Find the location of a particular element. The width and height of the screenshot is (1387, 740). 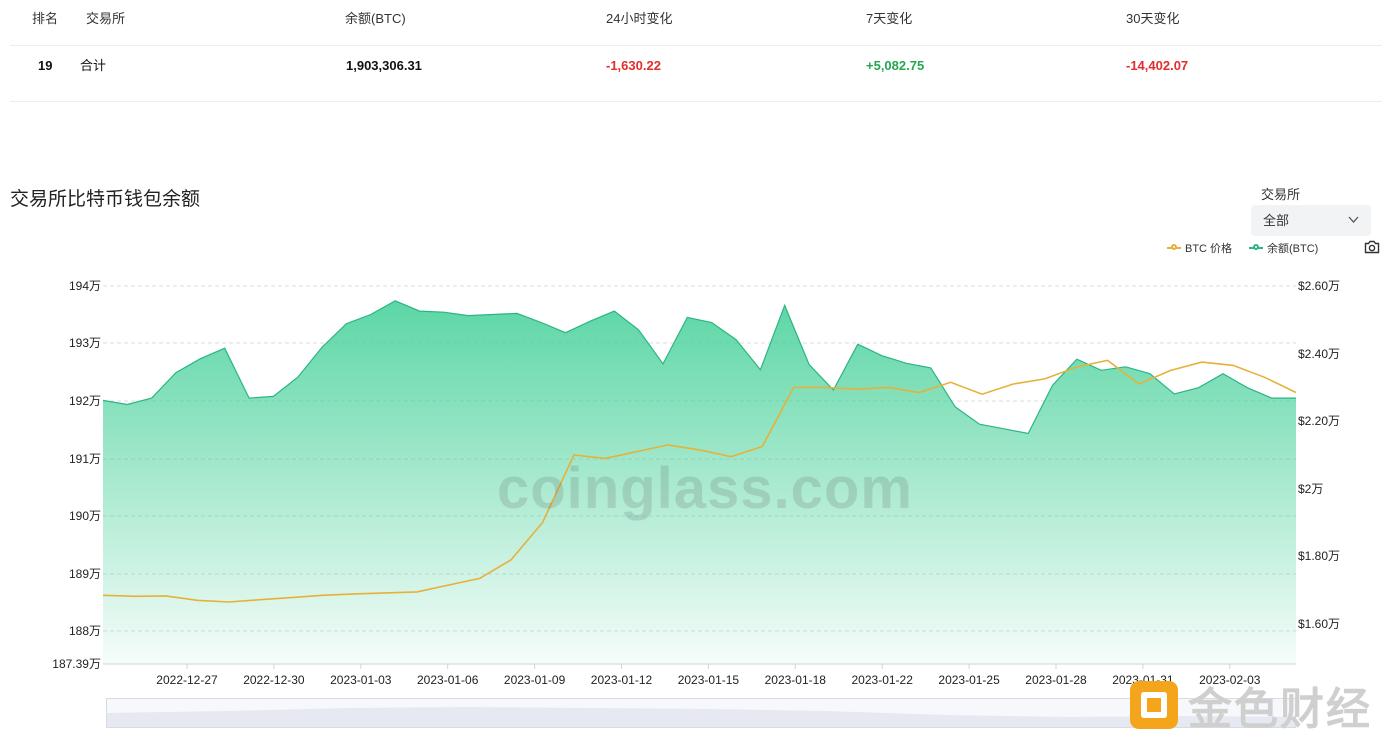

exchange-filter-label: 交易所 is located at coordinates (1281, 194).